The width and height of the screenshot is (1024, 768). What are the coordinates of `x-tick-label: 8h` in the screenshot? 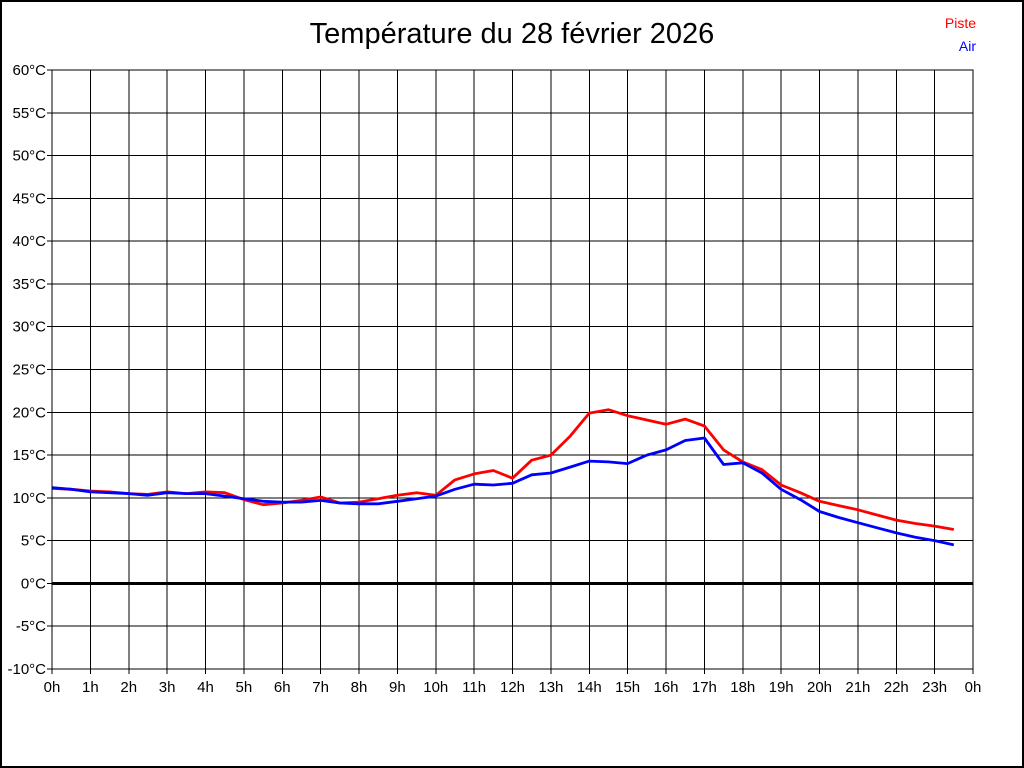 It's located at (359, 687).